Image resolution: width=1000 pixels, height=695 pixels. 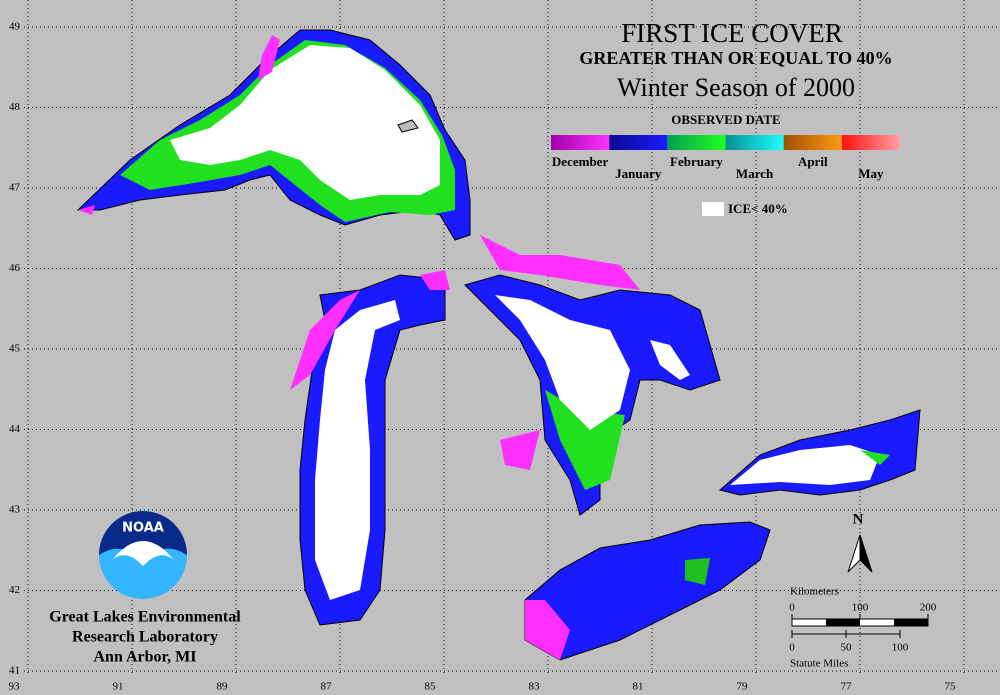 I want to click on latitude-label: 42, so click(x=14, y=590).